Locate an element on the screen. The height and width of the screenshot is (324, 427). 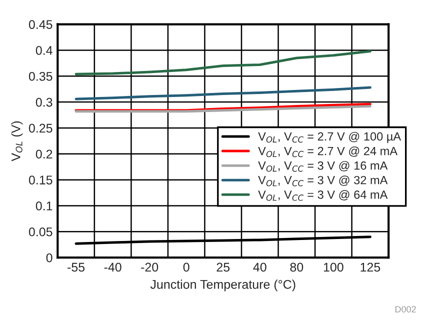
legend-label: V$_{OL}$, V$_{CC}$ = 3 V @ 64 mA is located at coordinates (323, 195).